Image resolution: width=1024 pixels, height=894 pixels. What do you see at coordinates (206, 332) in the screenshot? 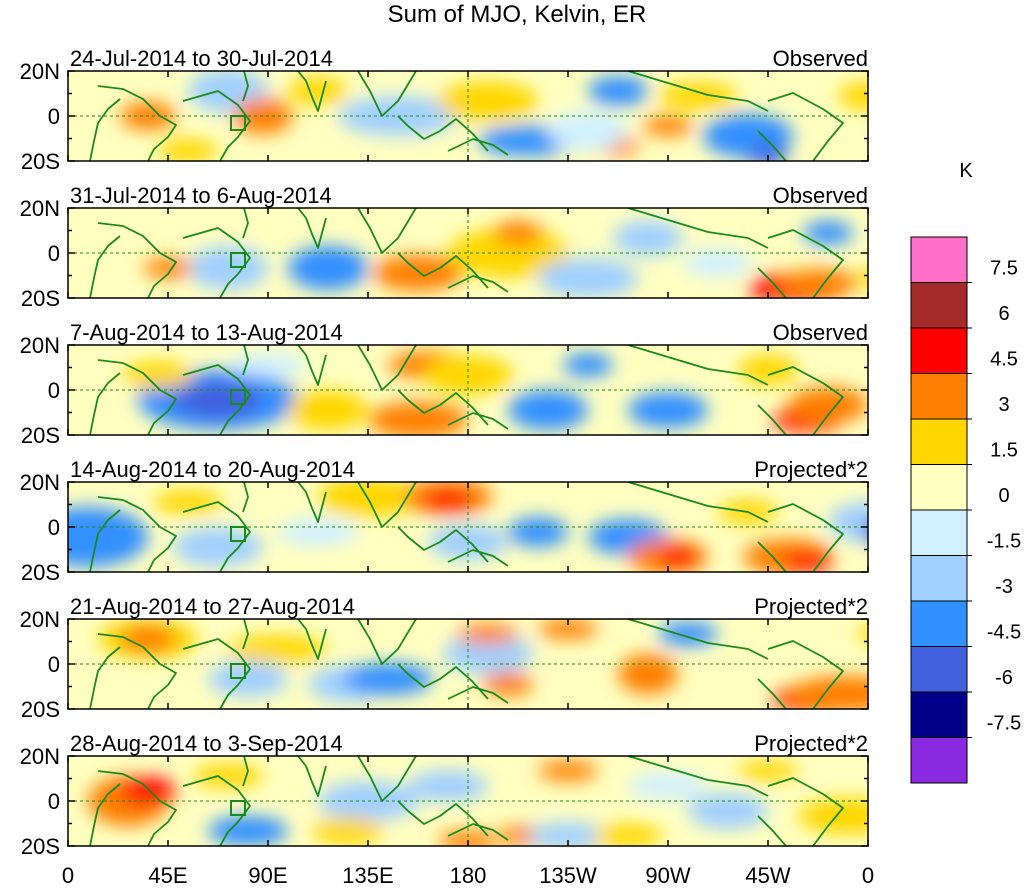
I see `panel-date-range: 7-Aug-2014 to 13-Aug-2014` at bounding box center [206, 332].